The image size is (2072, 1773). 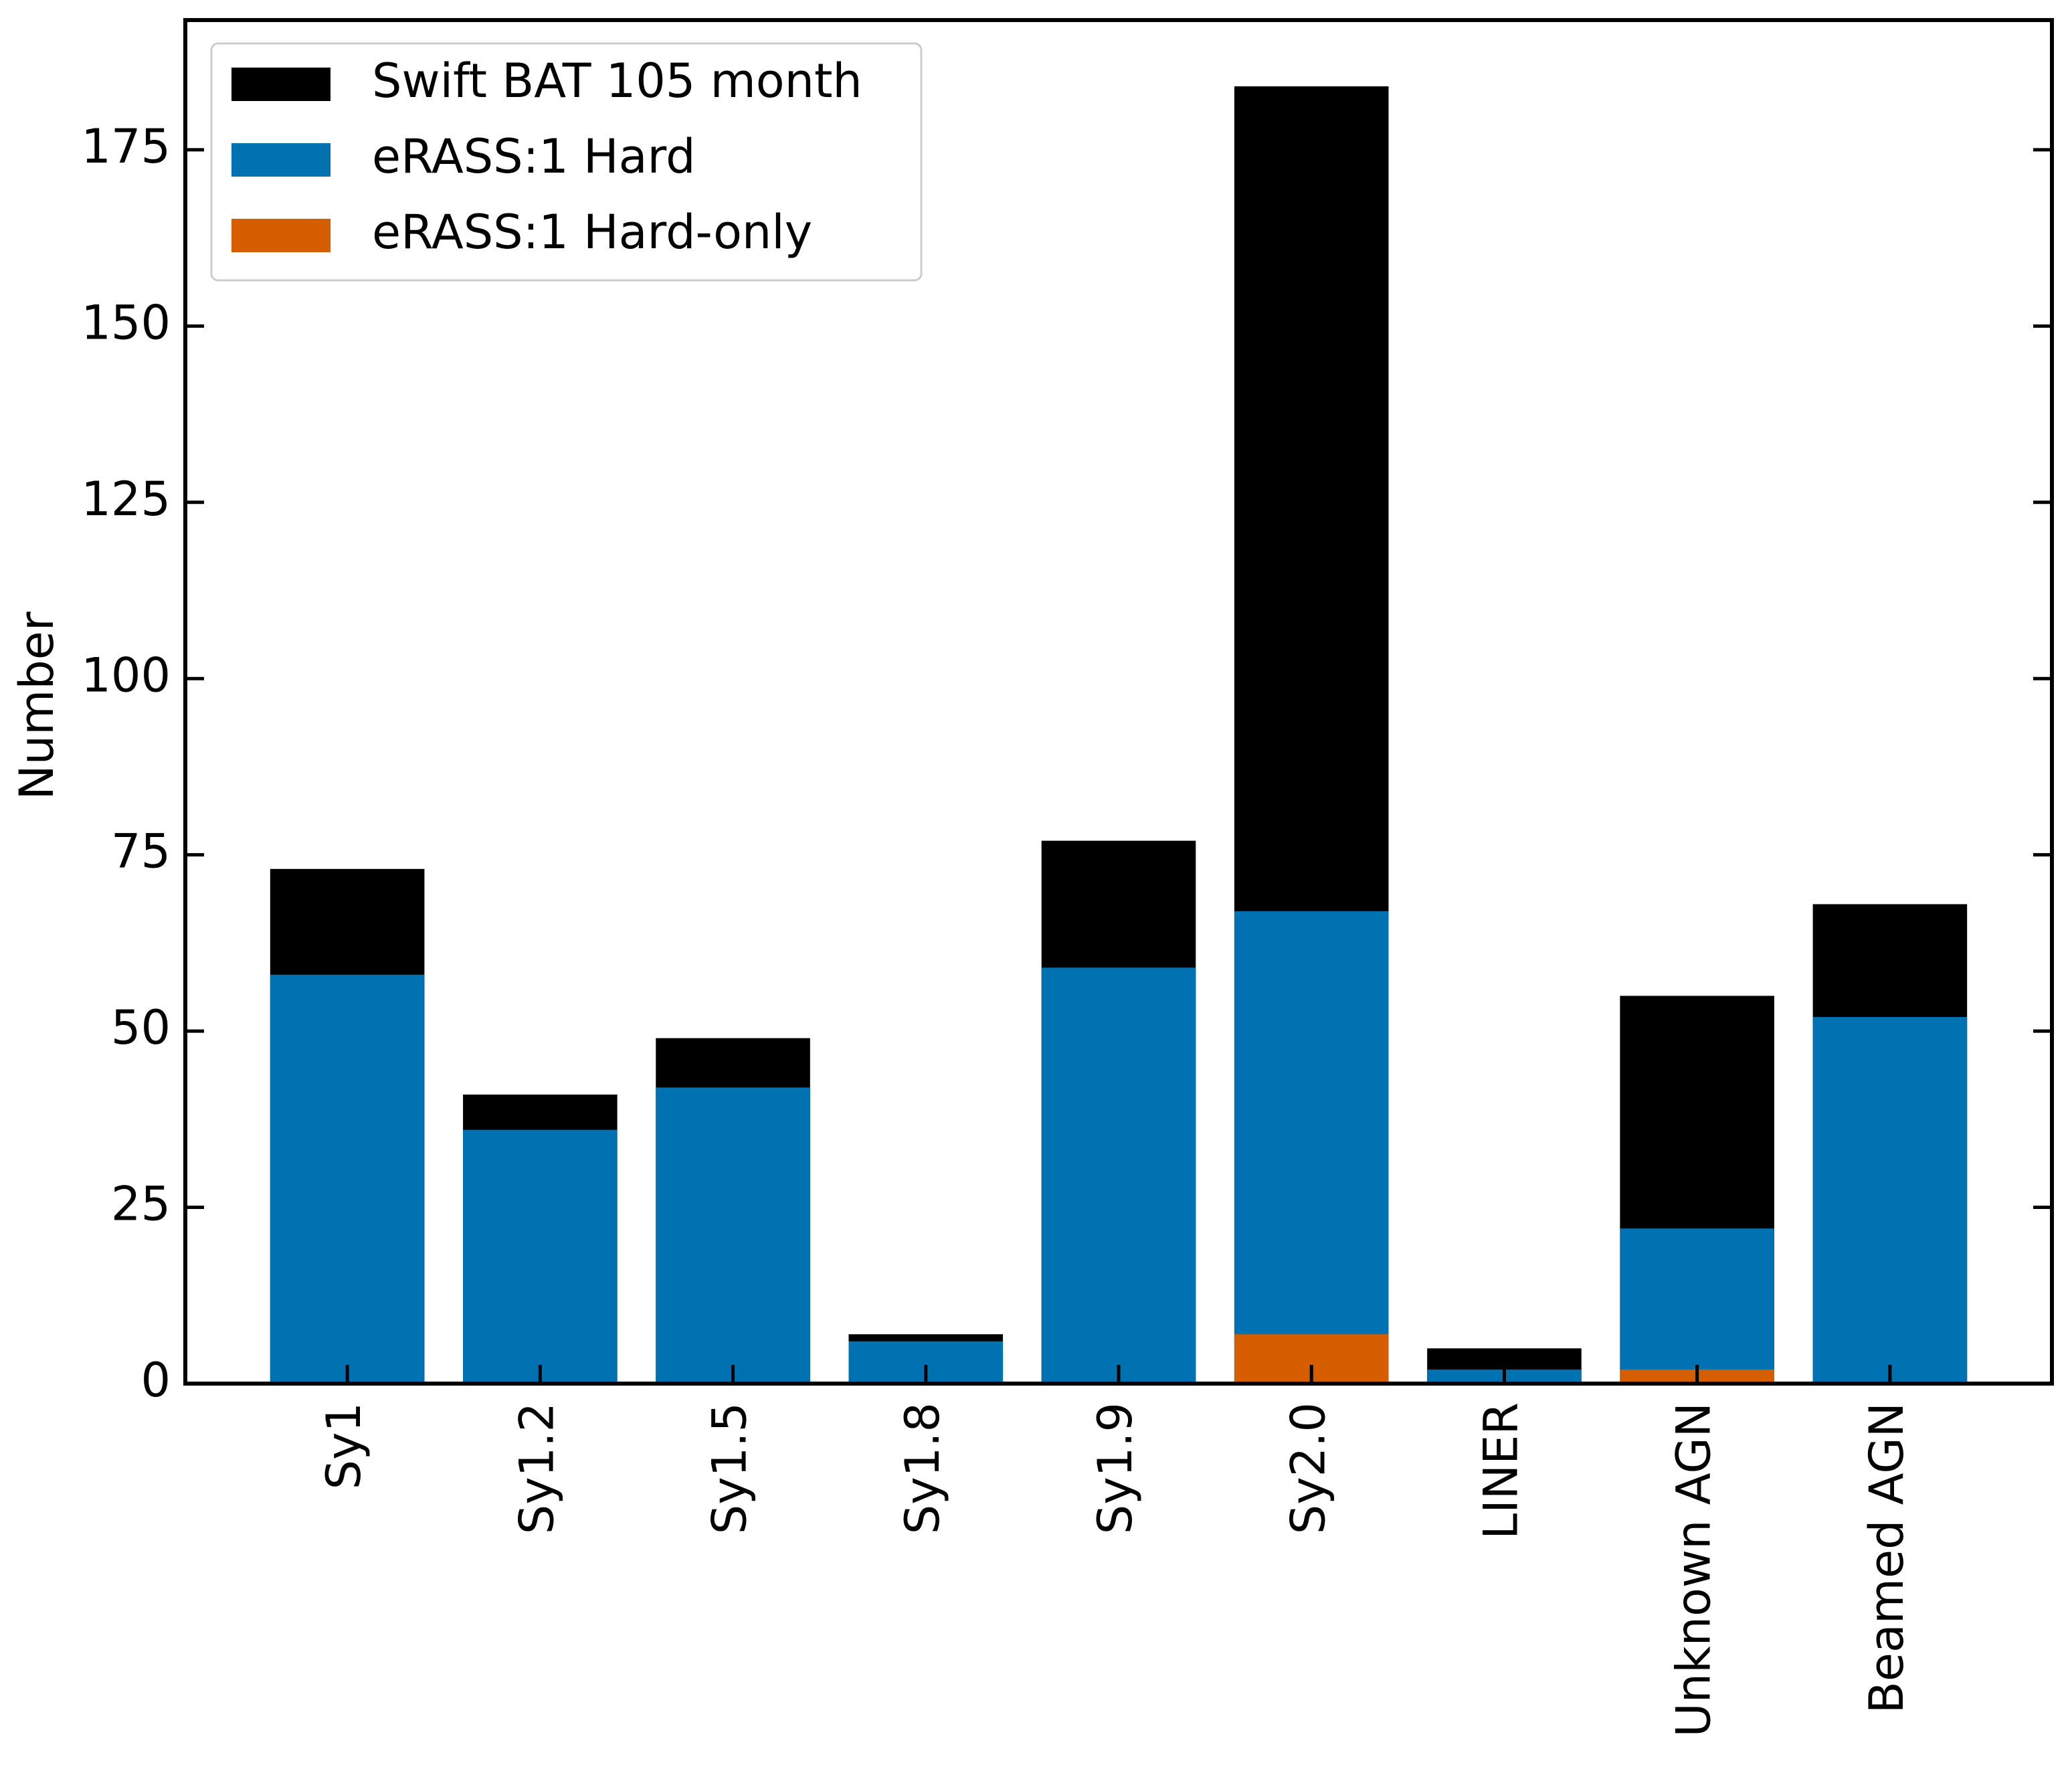 I want to click on x-tick-label: Sy1.9, so click(x=1115, y=1468).